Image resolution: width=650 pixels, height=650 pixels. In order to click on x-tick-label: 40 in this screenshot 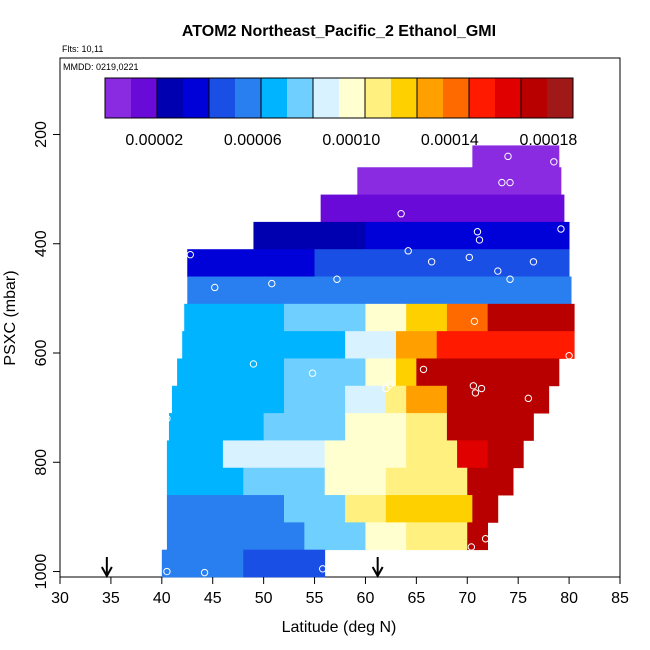, I will do `click(162, 598)`.